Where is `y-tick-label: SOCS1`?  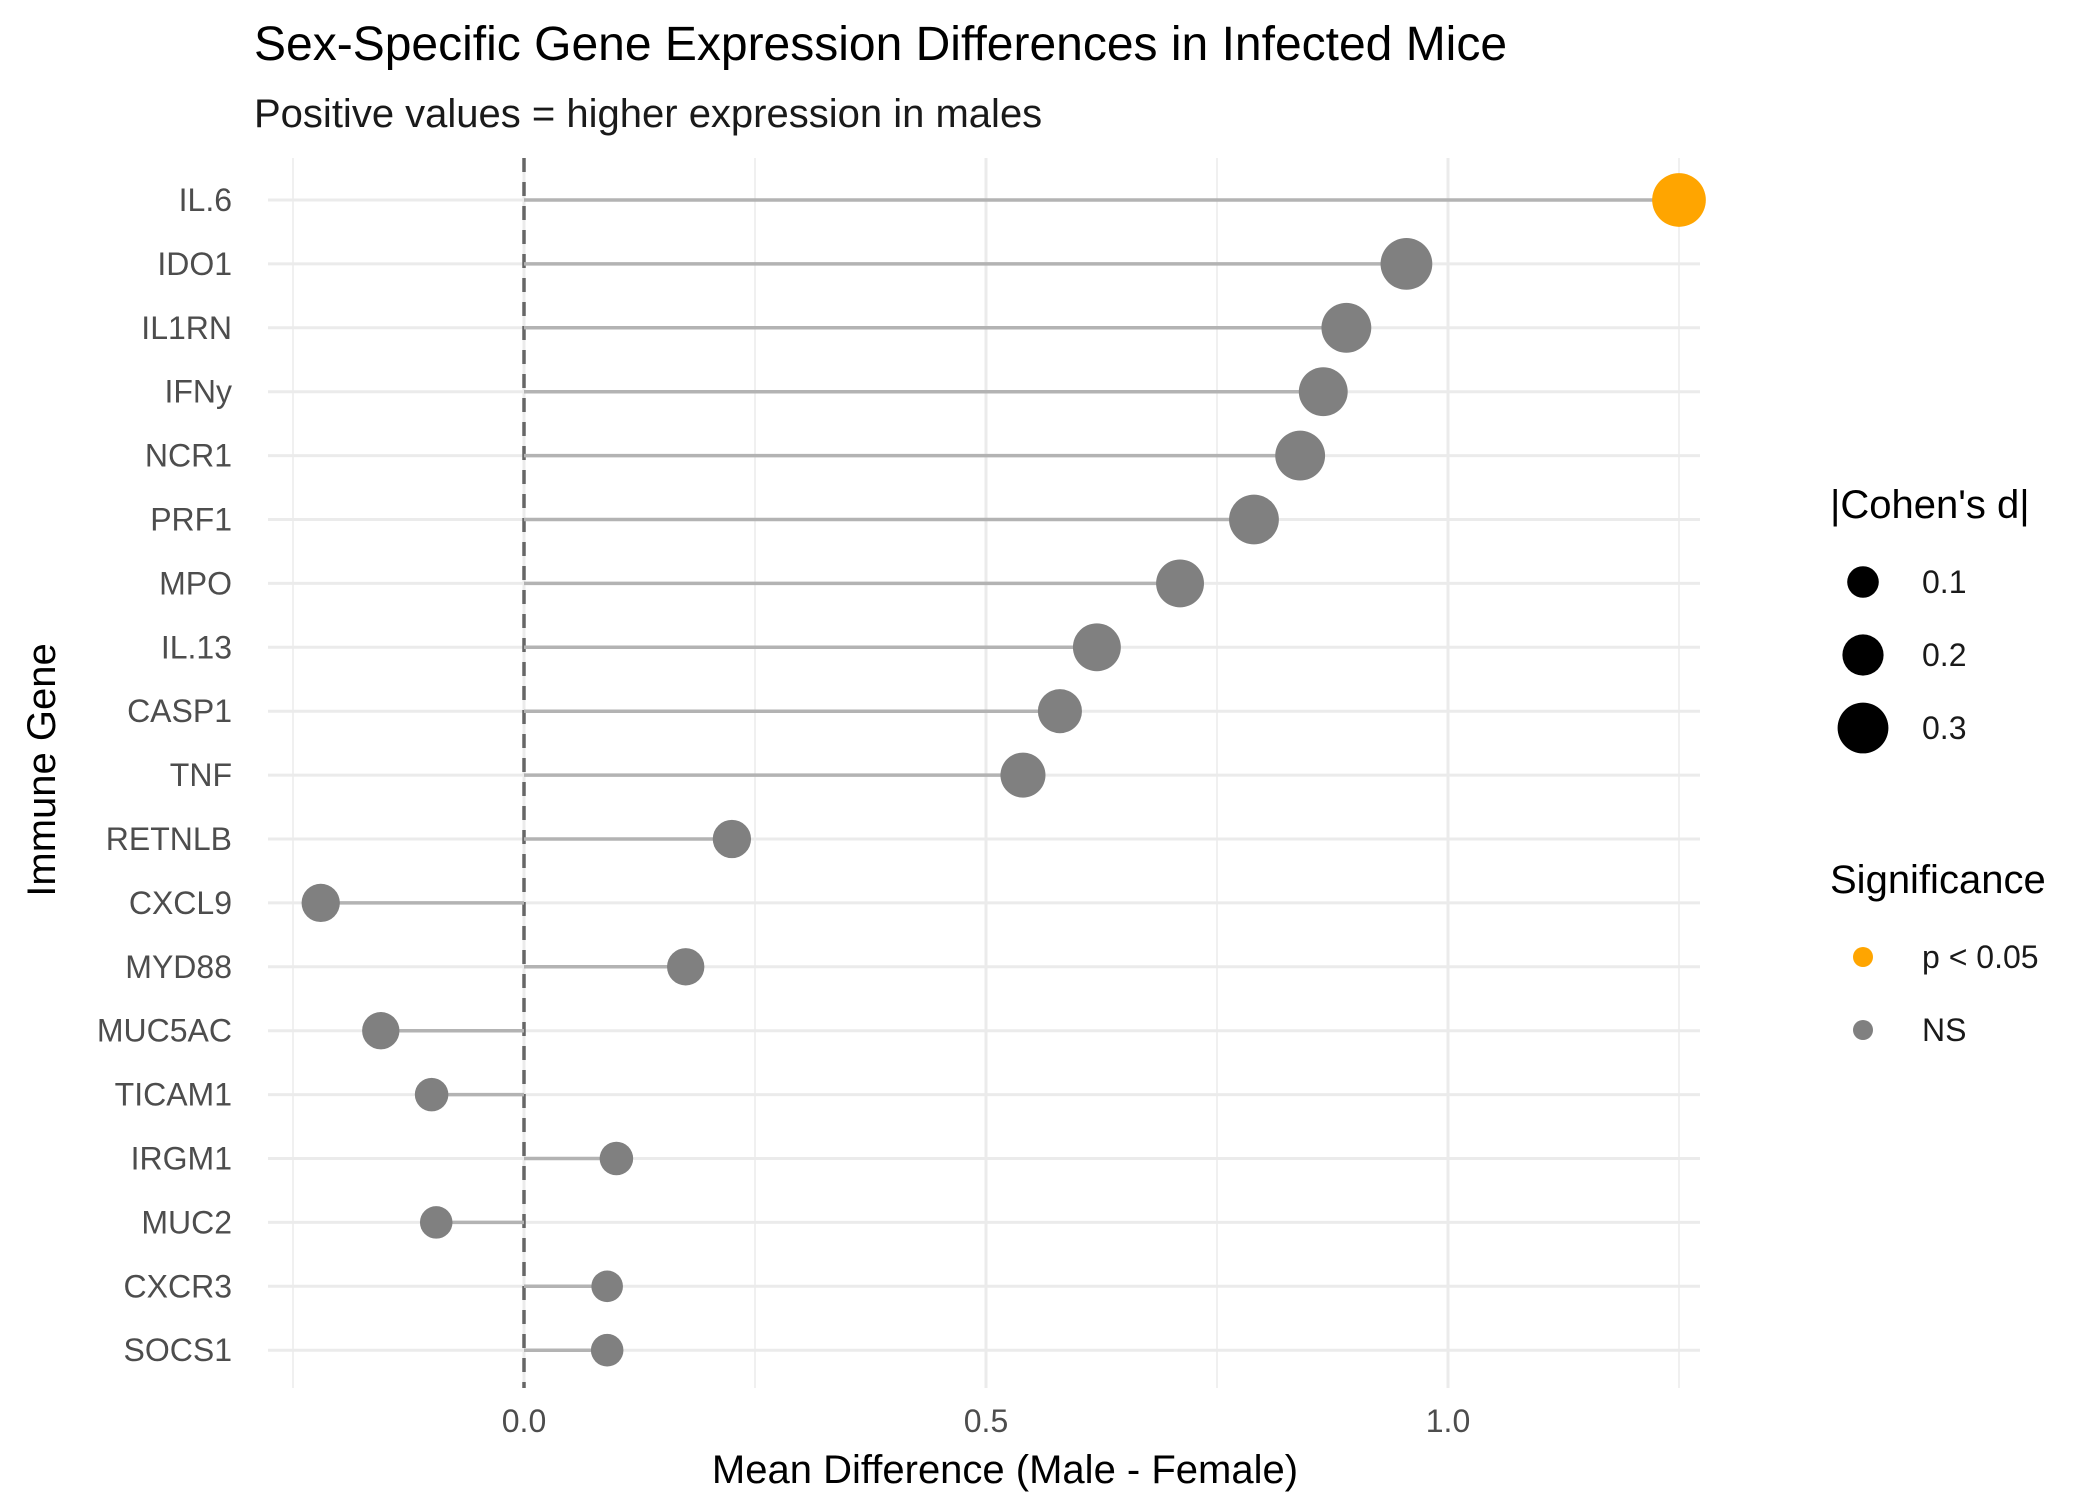 y-tick-label: SOCS1 is located at coordinates (178, 1350).